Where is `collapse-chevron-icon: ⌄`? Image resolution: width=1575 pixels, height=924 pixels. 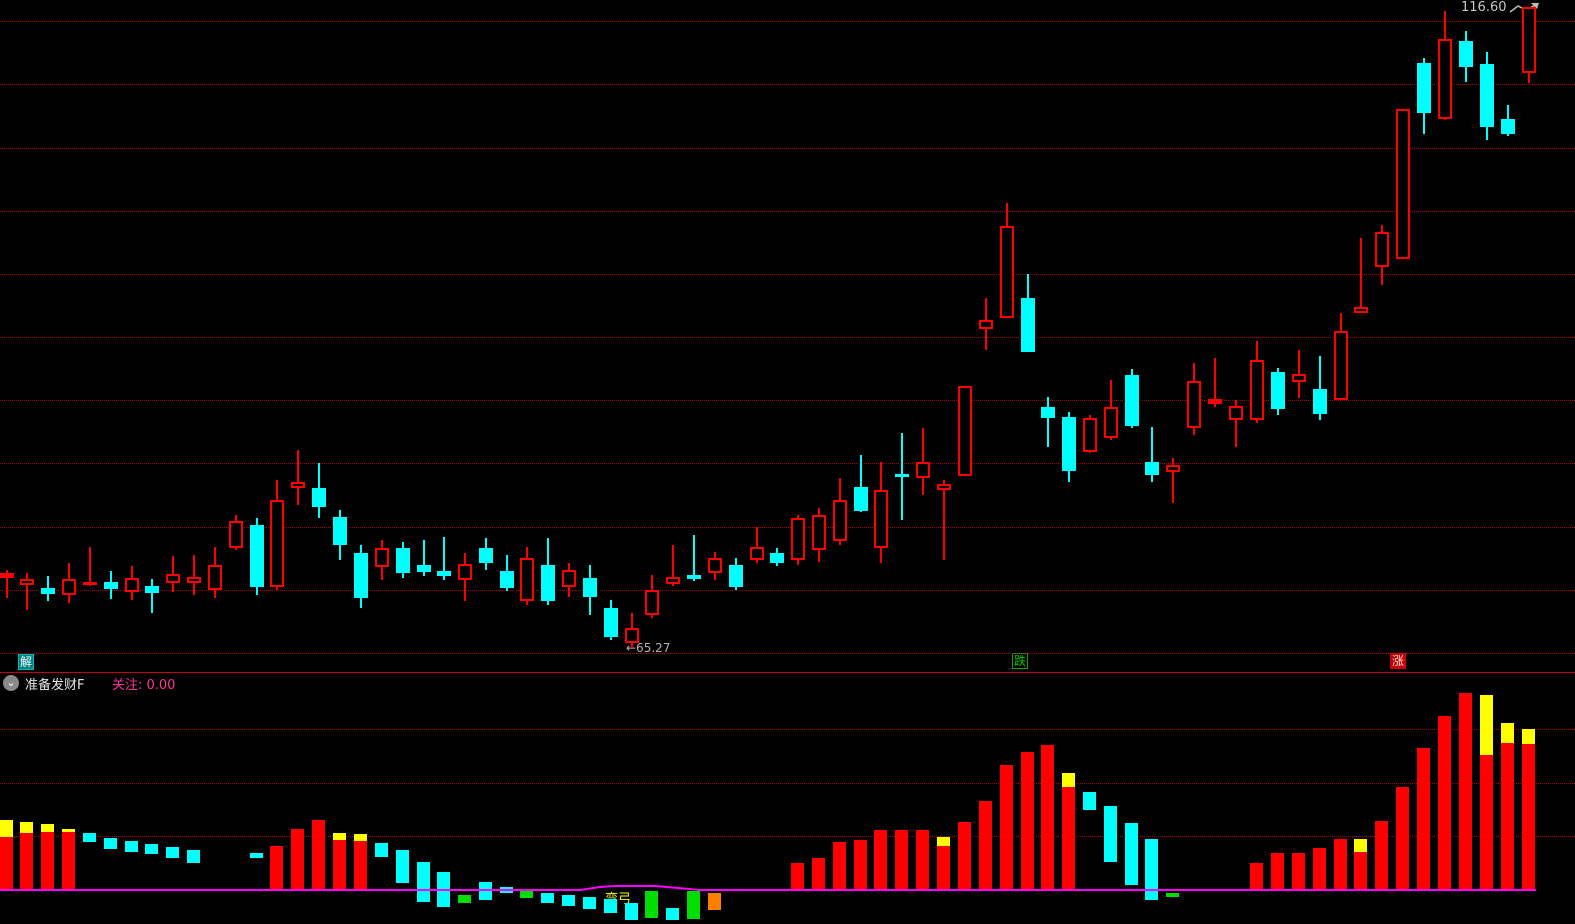
collapse-chevron-icon: ⌄ is located at coordinates (11, 683).